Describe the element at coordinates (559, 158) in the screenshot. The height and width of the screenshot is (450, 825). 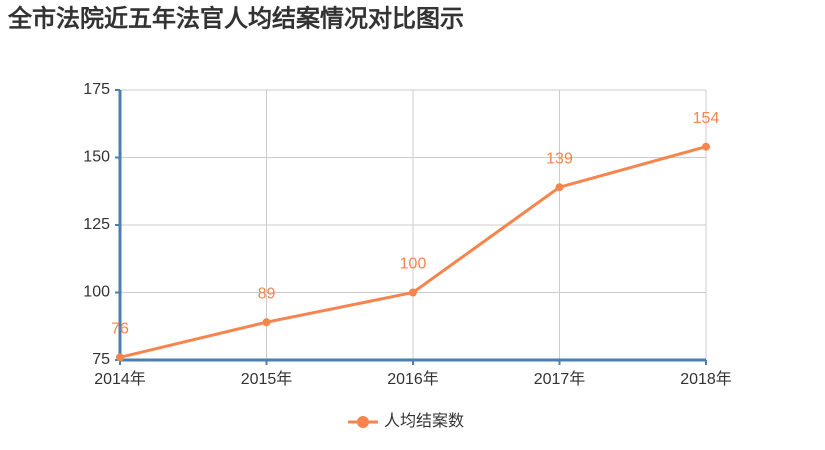
I see `data-label: 139` at that location.